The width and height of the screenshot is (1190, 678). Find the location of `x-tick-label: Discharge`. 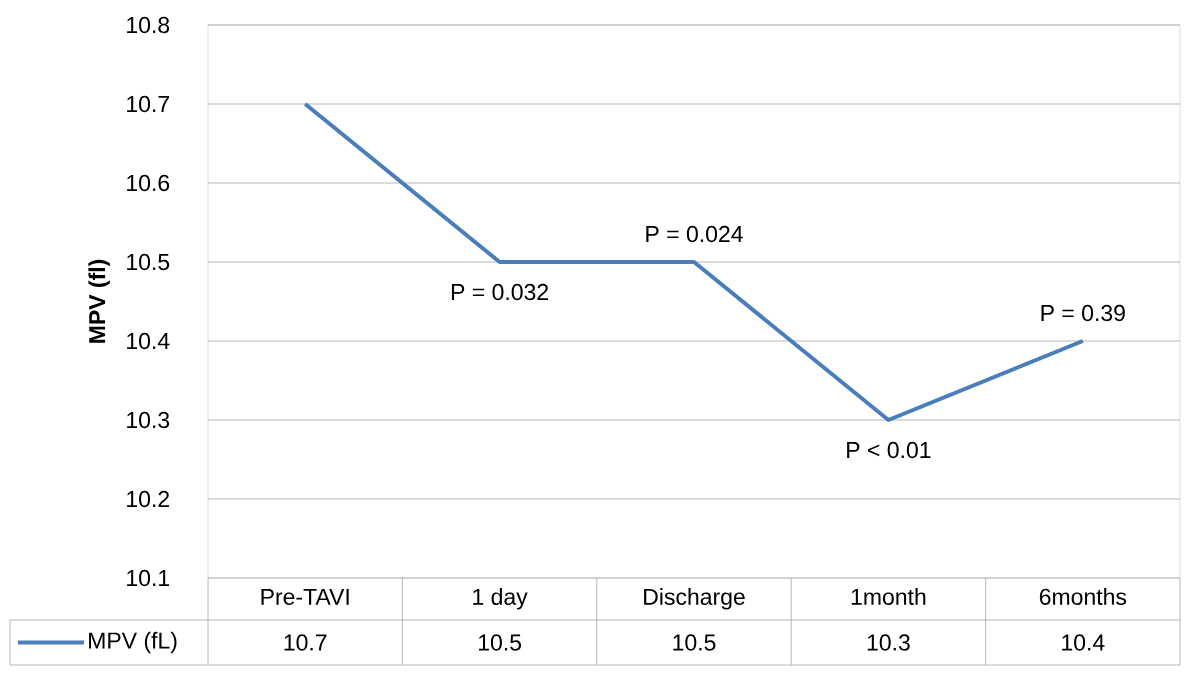

x-tick-label: Discharge is located at coordinates (694, 599).